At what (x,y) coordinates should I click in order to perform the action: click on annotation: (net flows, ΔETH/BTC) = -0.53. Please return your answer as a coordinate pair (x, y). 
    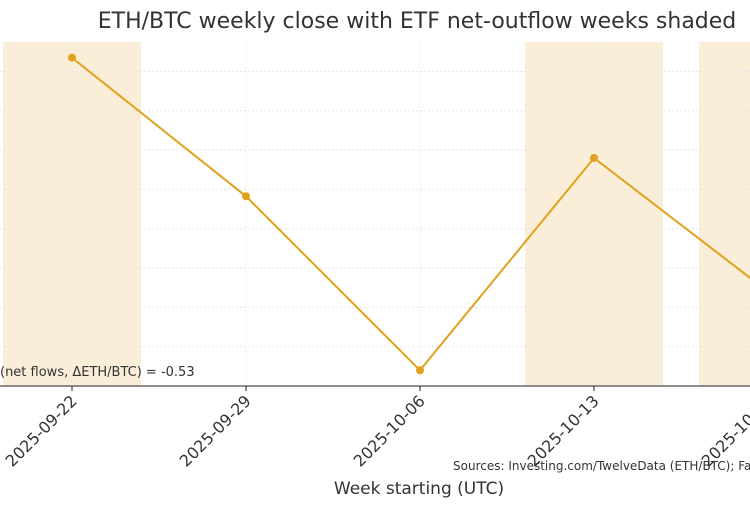
    Looking at the image, I should click on (97, 372).